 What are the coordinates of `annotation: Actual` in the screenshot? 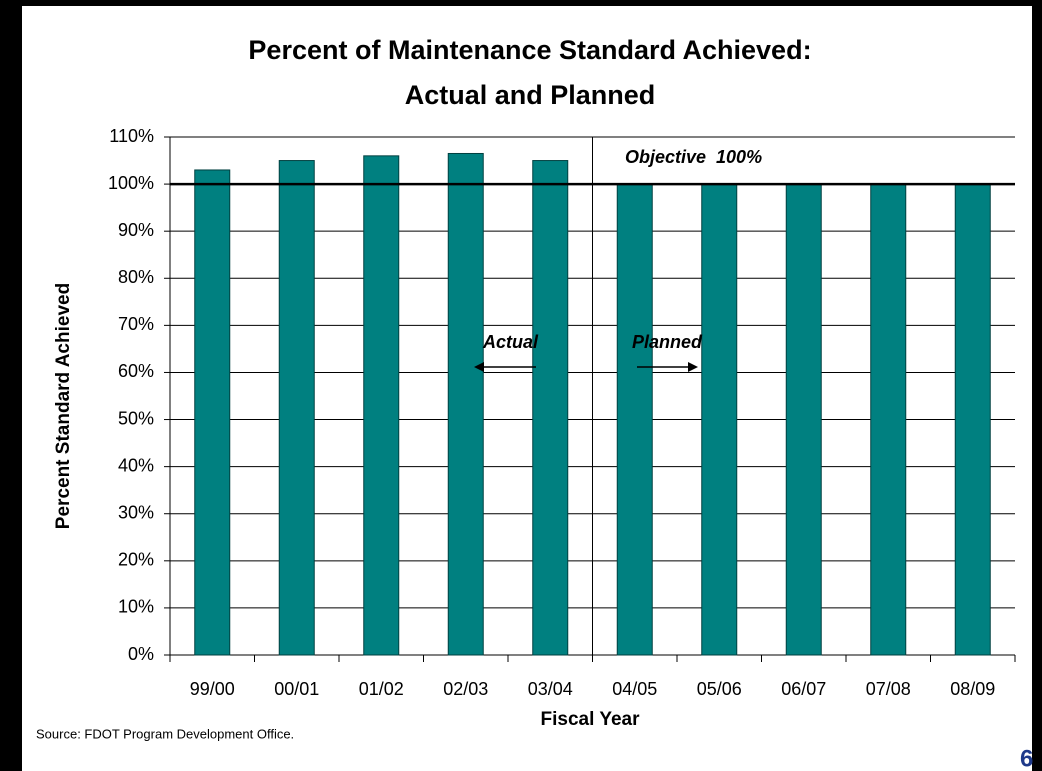 It's located at (510, 342).